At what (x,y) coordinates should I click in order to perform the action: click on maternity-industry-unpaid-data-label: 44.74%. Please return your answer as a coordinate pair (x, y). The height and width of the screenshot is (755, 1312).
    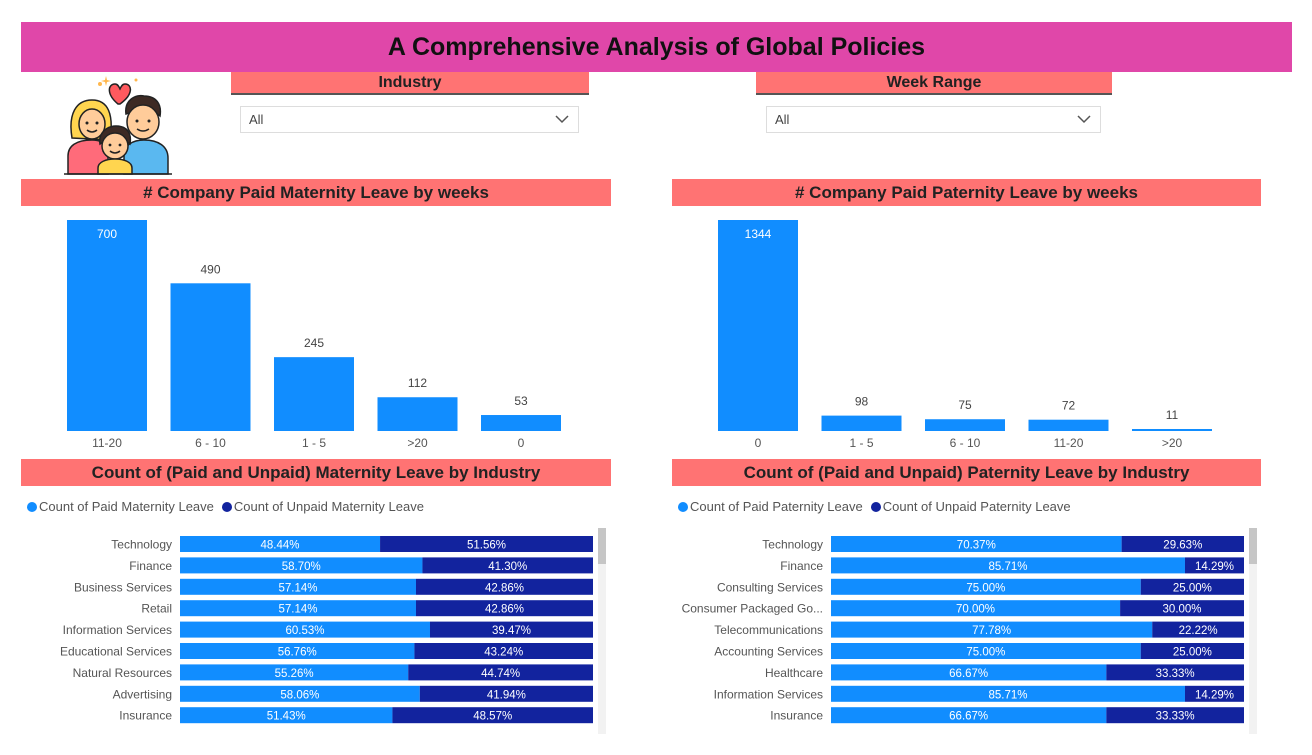
    Looking at the image, I should click on (500, 674).